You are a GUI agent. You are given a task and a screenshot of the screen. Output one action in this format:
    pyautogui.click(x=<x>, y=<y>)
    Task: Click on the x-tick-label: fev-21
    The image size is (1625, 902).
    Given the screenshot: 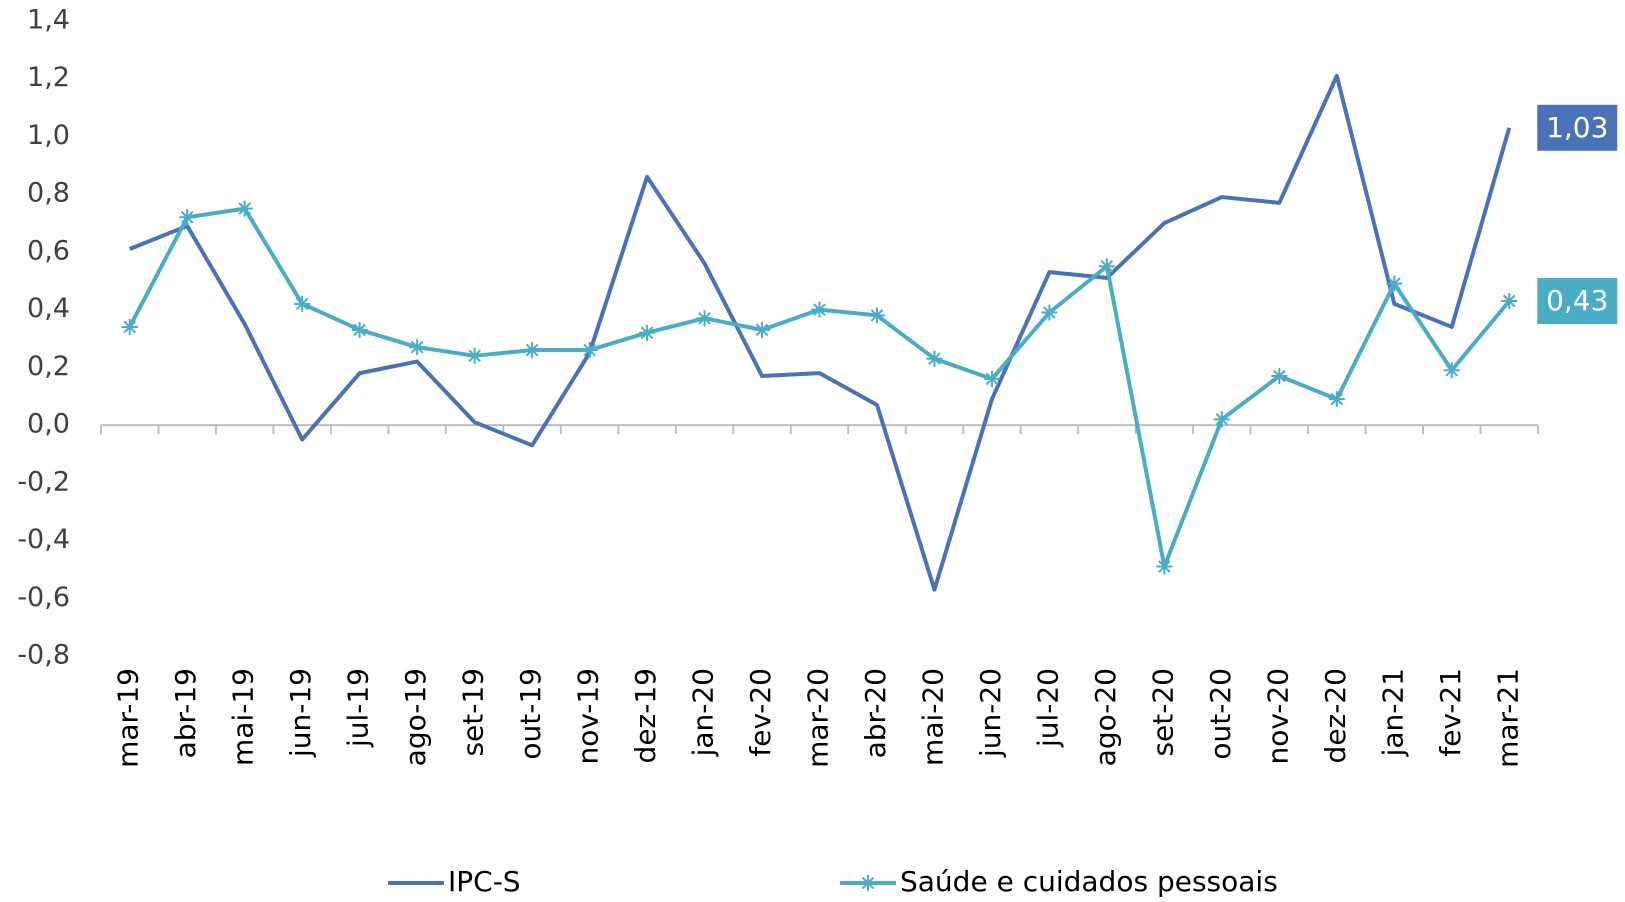 What is the action you would take?
    pyautogui.click(x=1450, y=712)
    